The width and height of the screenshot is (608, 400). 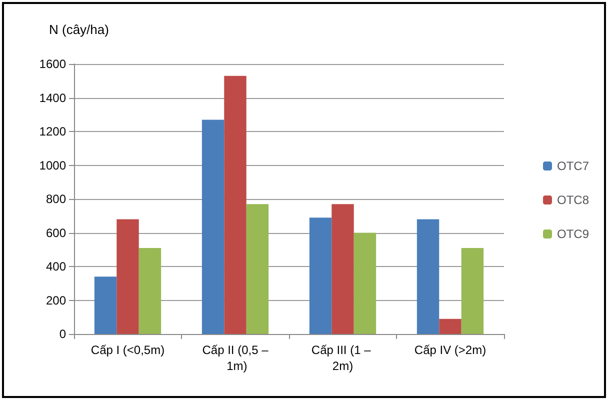 I want to click on x-tick-label: Cấp III (1 – 2m), so click(x=342, y=358).